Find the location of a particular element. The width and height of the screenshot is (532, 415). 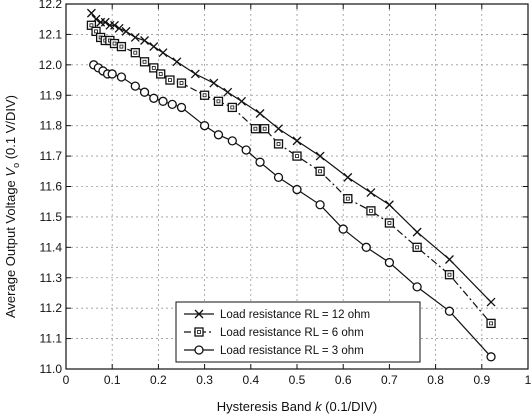

x-axis-title-unit: (0.1/DIV) is located at coordinates (350, 406).